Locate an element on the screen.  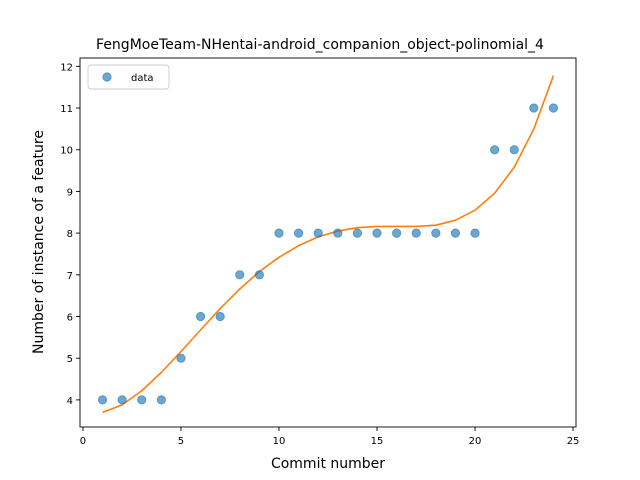
legend: data is located at coordinates (128, 77).